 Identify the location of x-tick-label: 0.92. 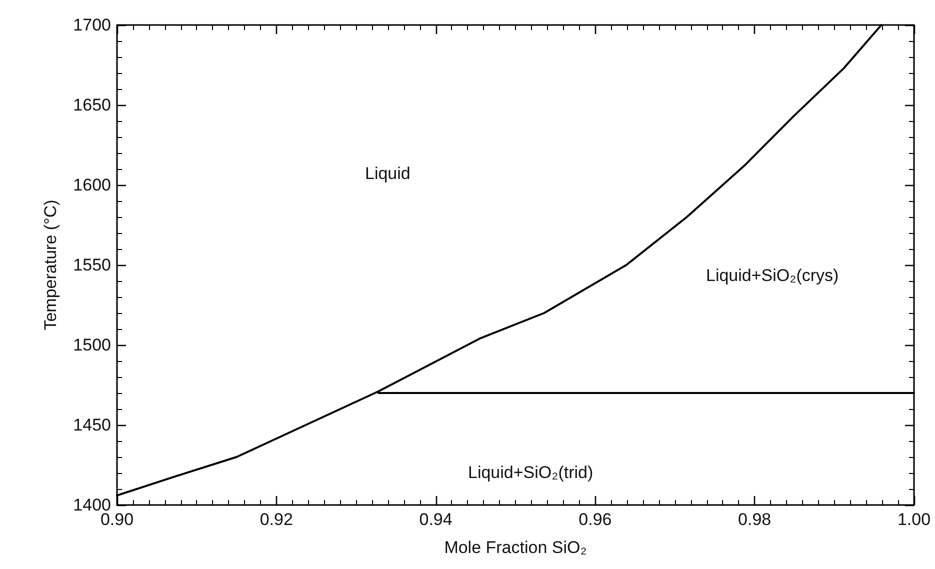
(276, 519).